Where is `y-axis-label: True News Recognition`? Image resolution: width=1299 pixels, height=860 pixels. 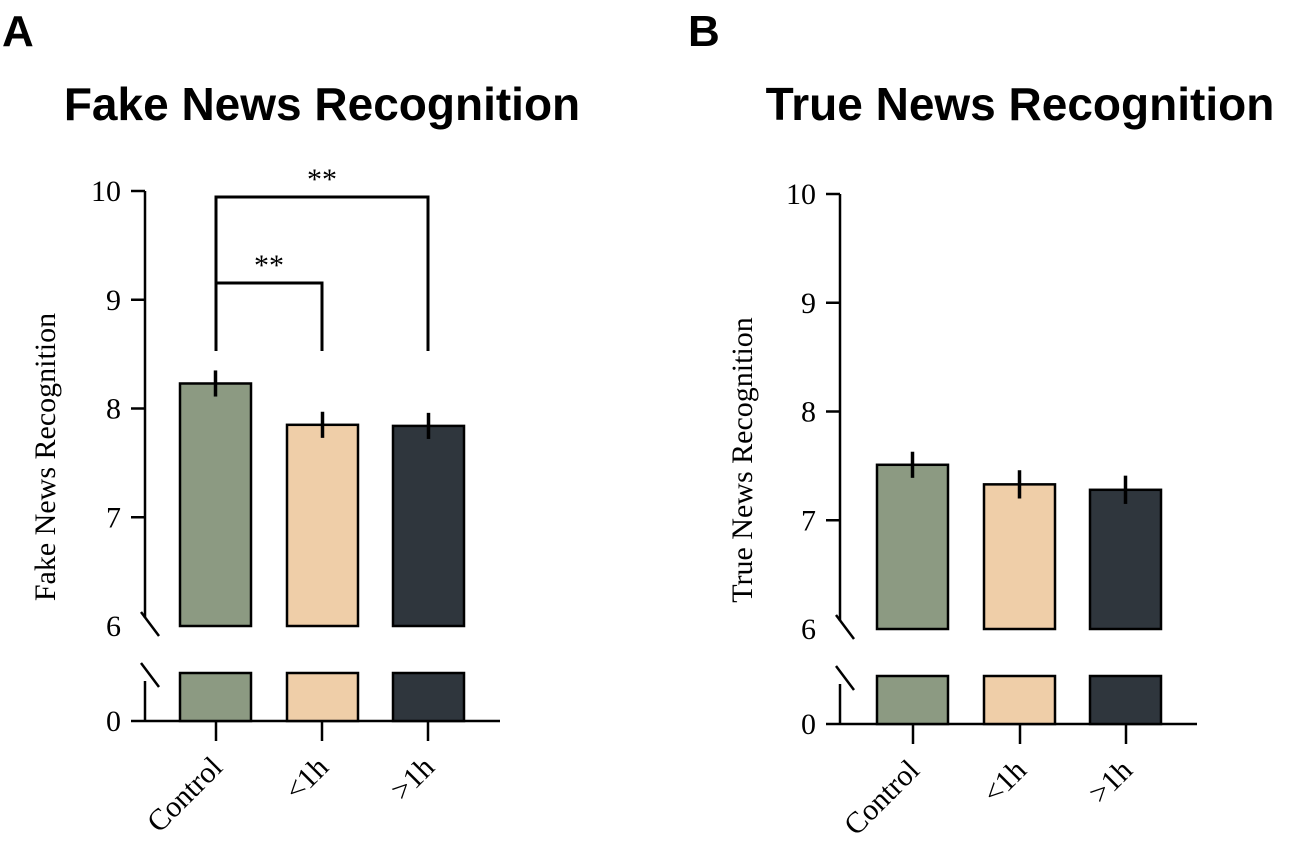 y-axis-label: True News Recognition is located at coordinates (742, 460).